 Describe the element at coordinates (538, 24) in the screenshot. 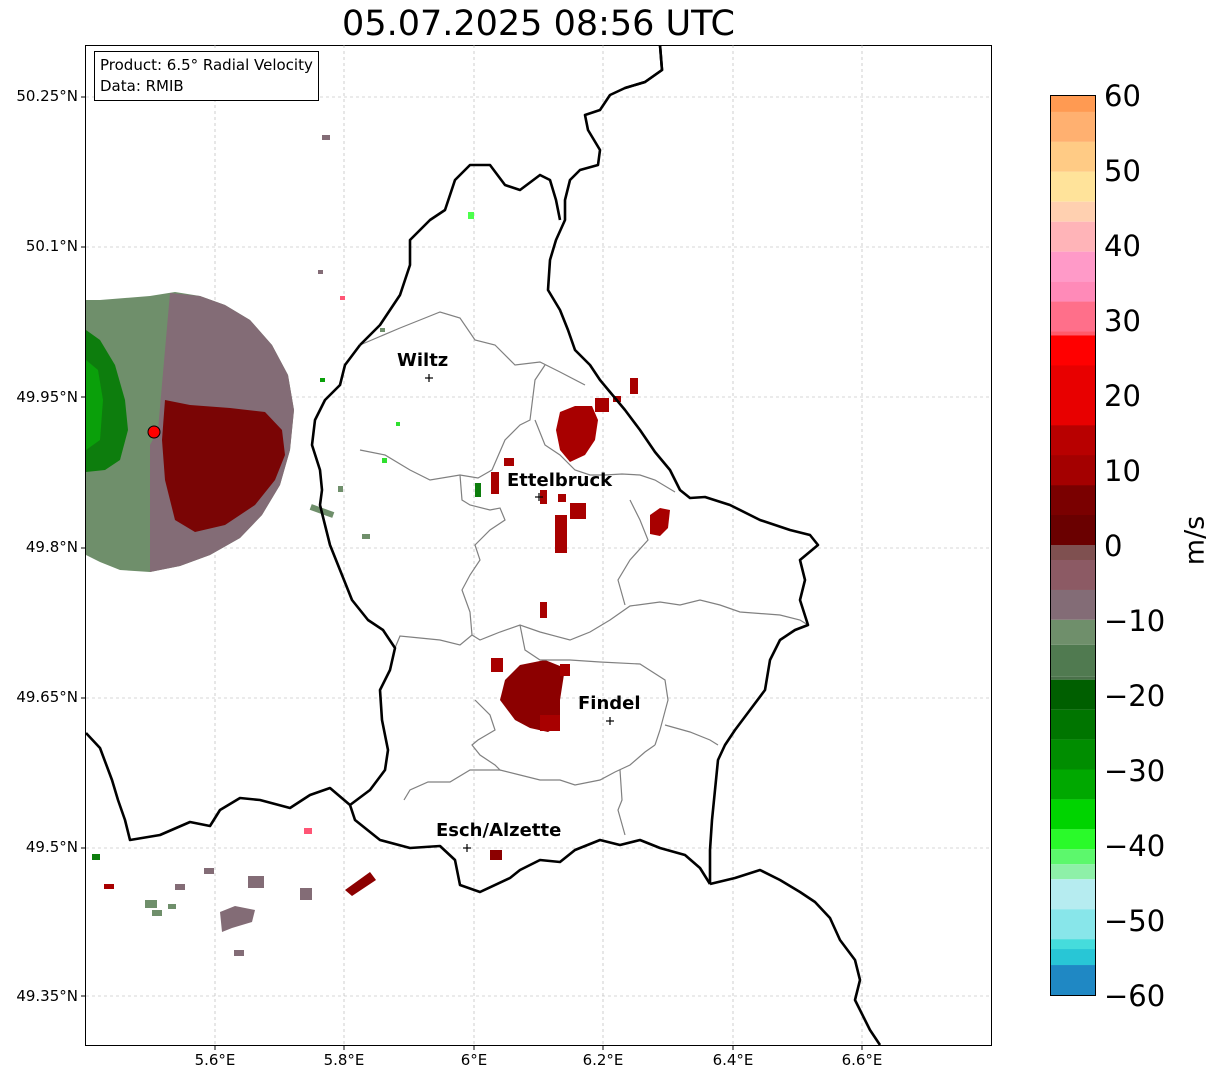

I see `map-title: 05.07.2025 08:56 UTC` at that location.